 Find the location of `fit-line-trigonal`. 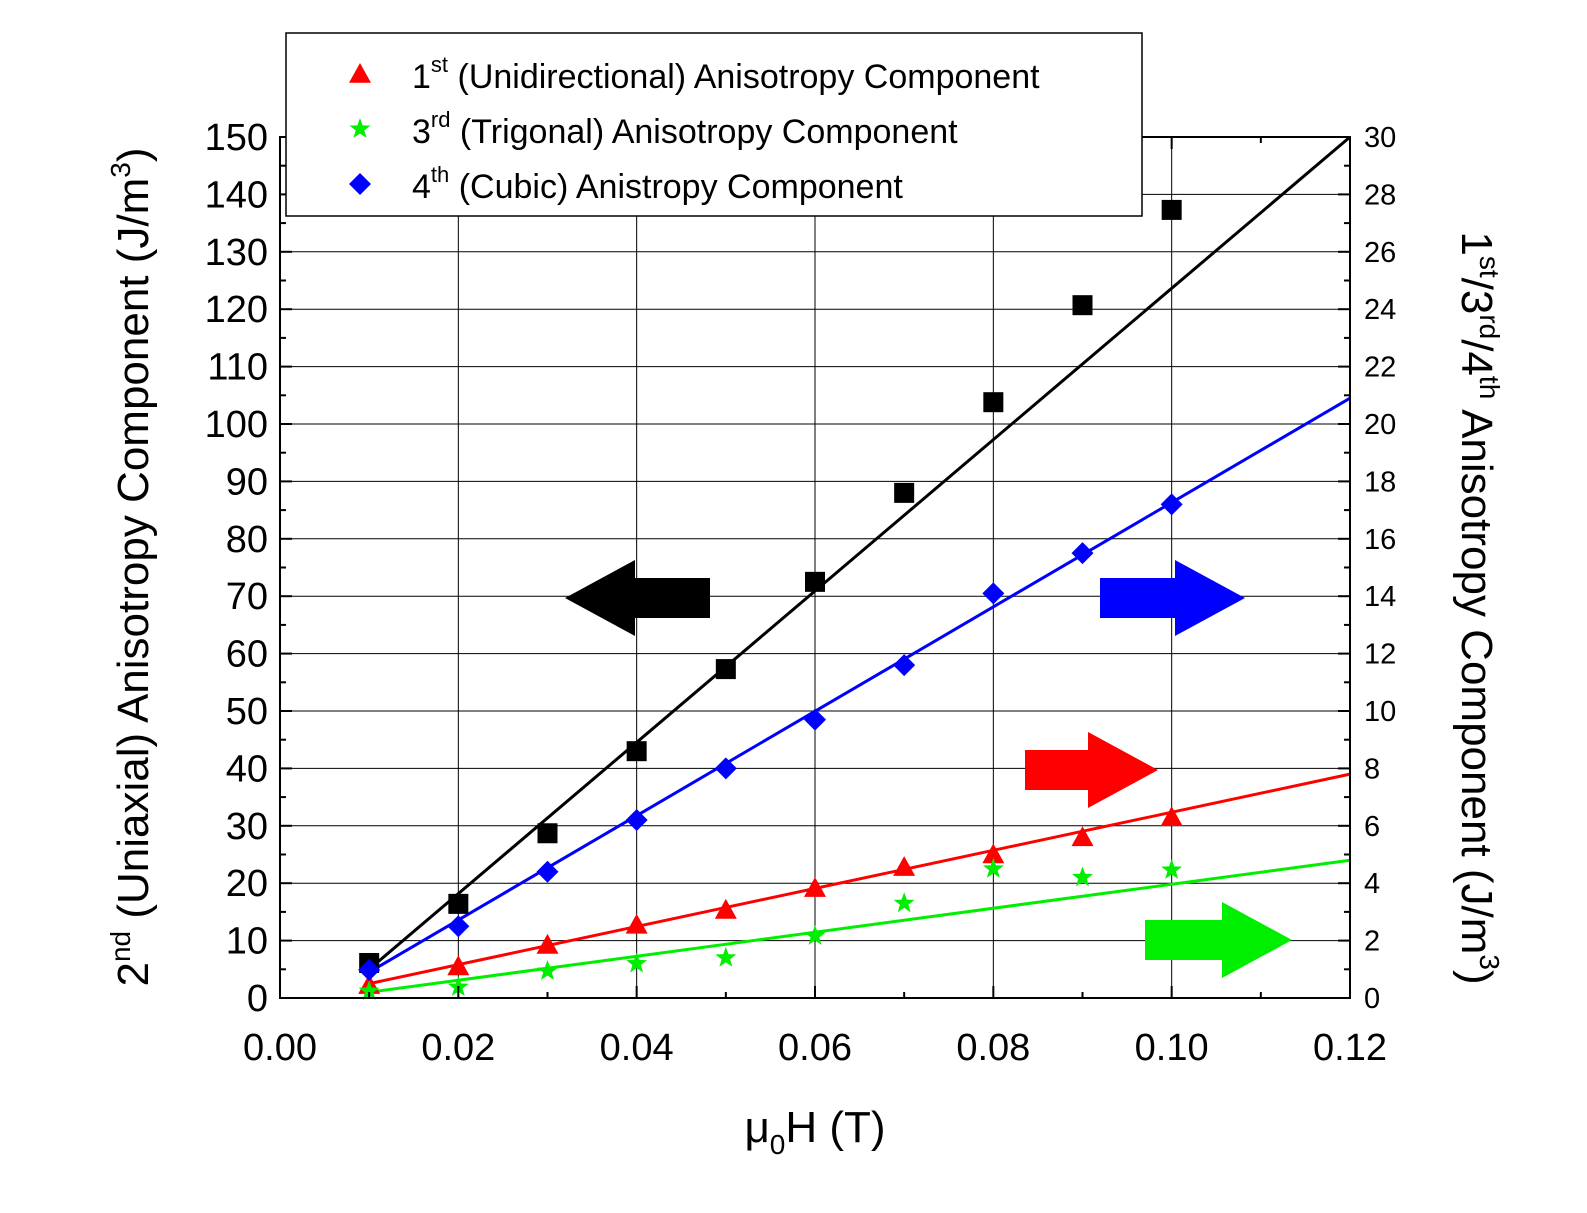

fit-line-trigonal is located at coordinates (859, 926).